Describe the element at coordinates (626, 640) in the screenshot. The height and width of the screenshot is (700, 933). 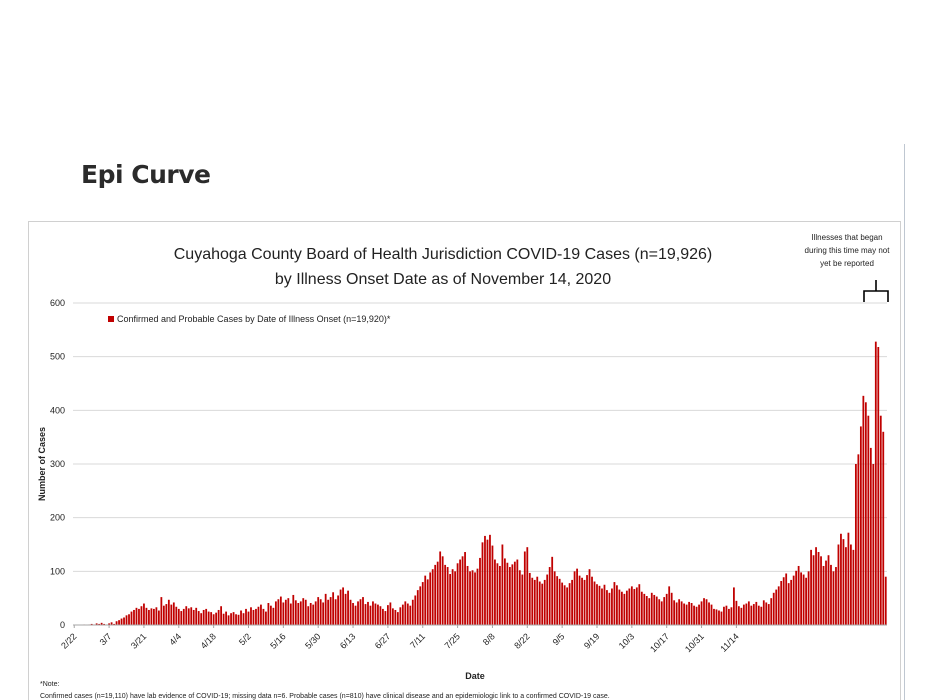
I see `x-tick-label: 10/3` at that location.